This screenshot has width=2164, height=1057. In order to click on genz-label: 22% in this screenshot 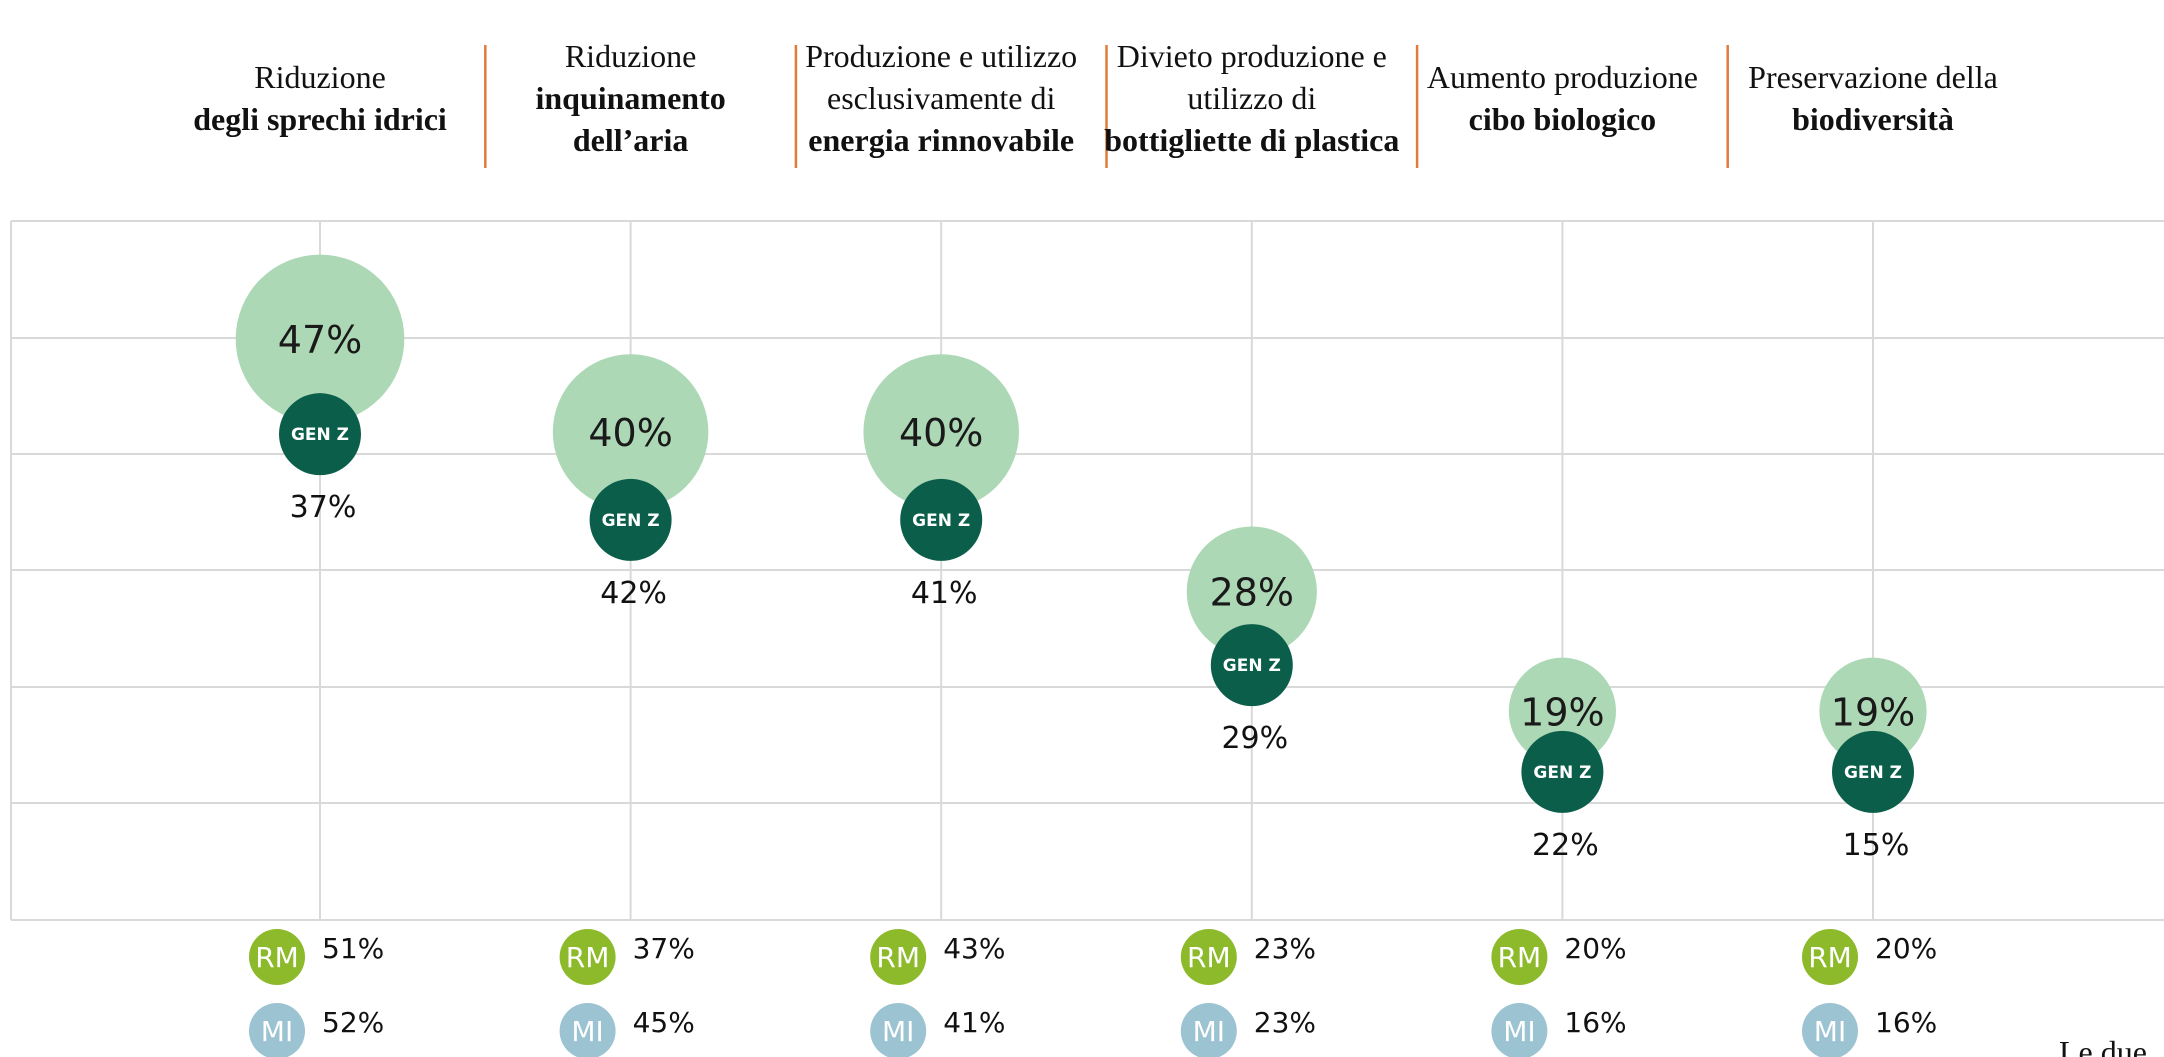, I will do `click(1565, 845)`.